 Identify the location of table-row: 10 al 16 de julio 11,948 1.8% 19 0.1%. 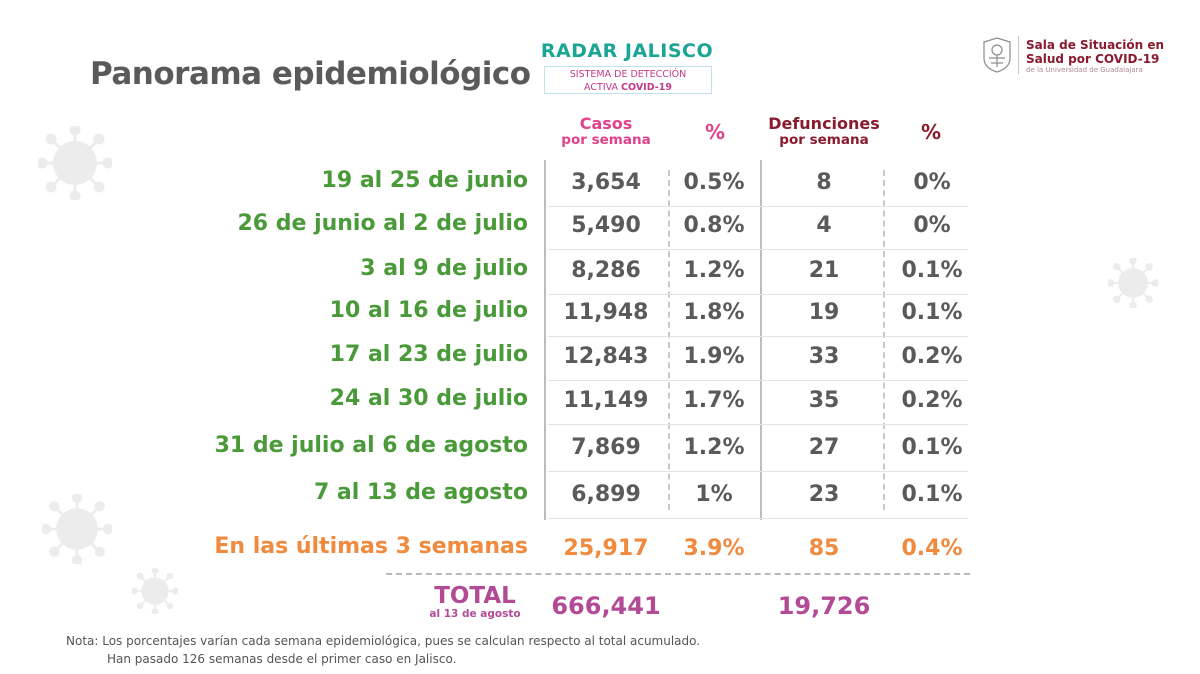
(600, 318).